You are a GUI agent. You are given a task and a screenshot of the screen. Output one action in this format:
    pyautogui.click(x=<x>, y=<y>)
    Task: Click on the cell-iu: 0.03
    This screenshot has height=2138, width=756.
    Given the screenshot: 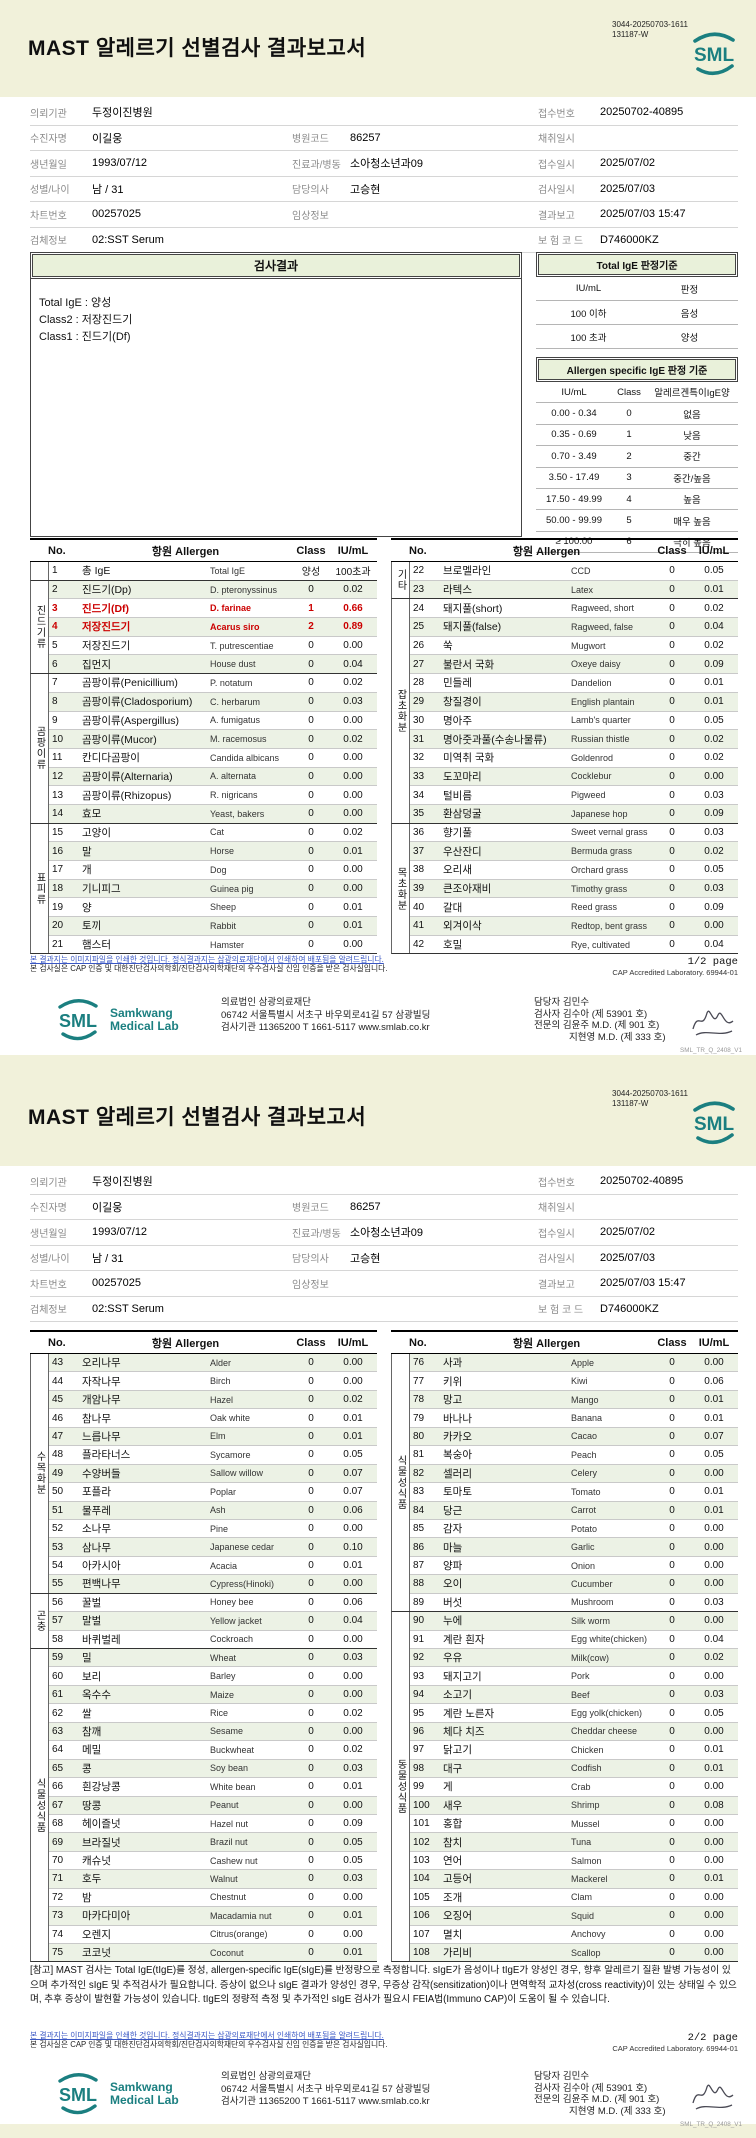 What is the action you would take?
    pyautogui.click(x=353, y=1658)
    